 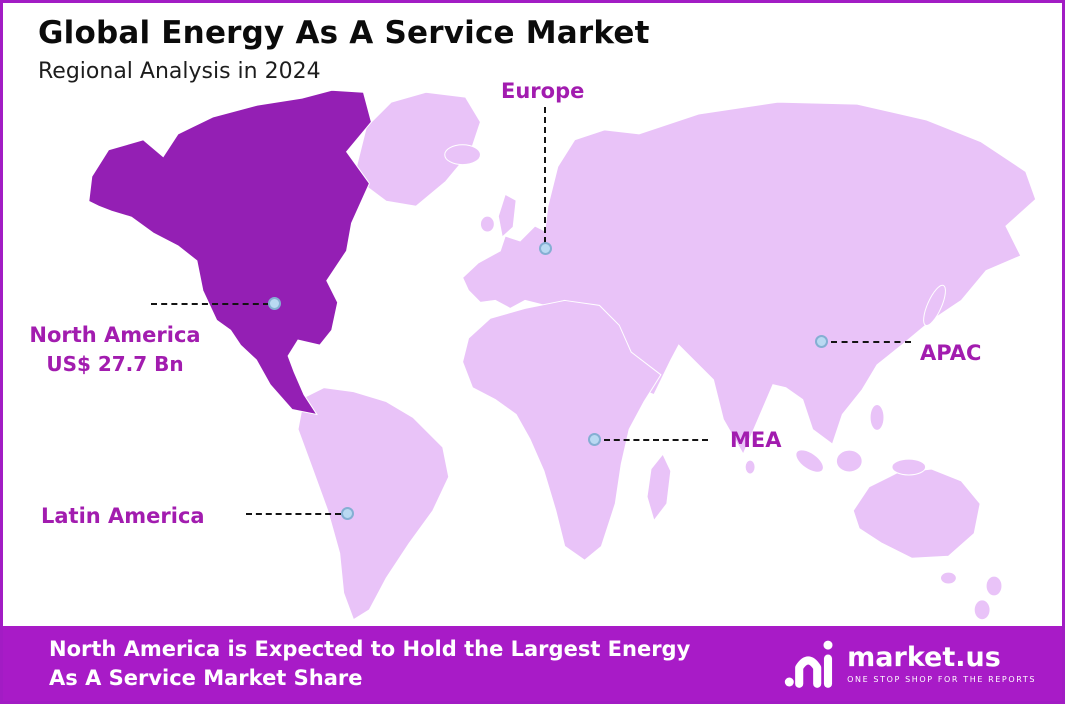 What do you see at coordinates (994, 586) in the screenshot?
I see `landmass-new-zealand-north` at bounding box center [994, 586].